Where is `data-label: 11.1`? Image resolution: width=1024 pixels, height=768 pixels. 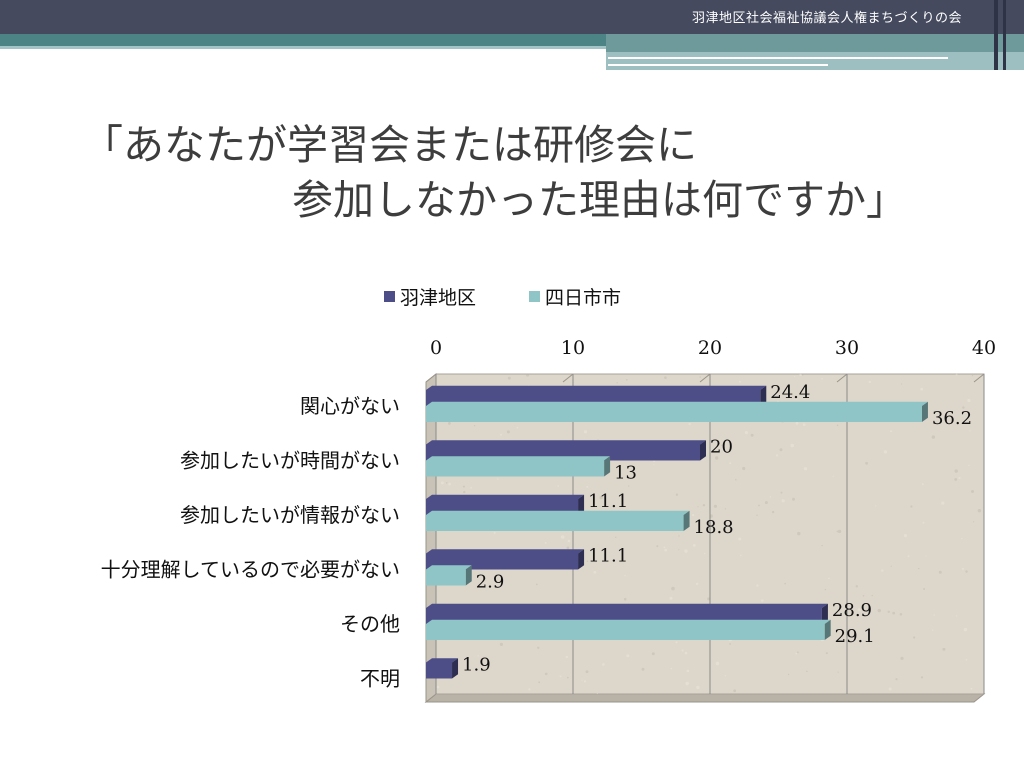
data-label: 11.1 is located at coordinates (608, 556).